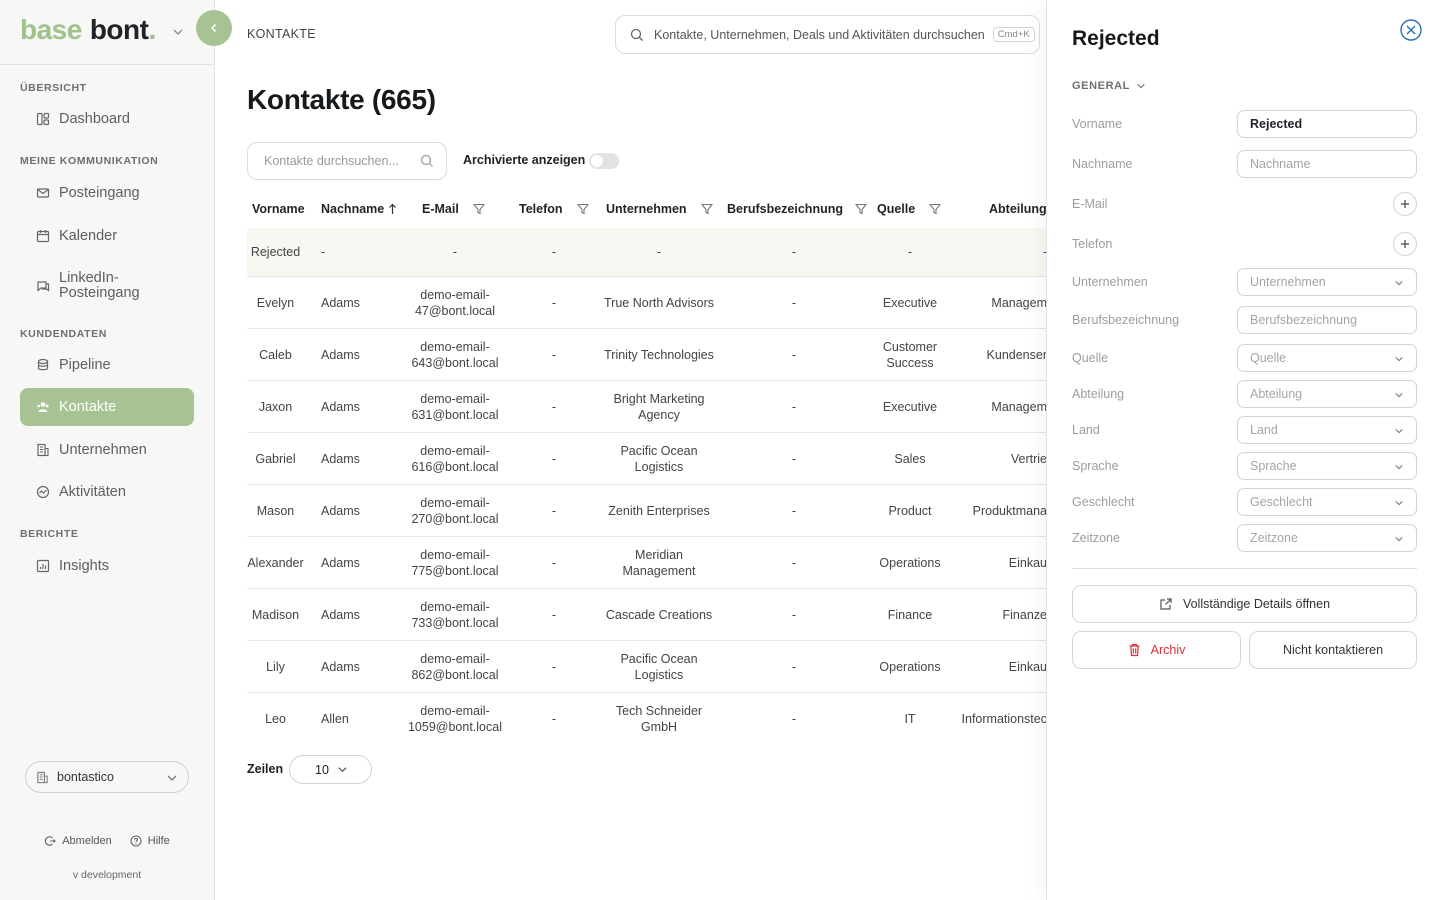 Image resolution: width=1440 pixels, height=900 pixels. I want to click on close-icon, so click(1411, 30).